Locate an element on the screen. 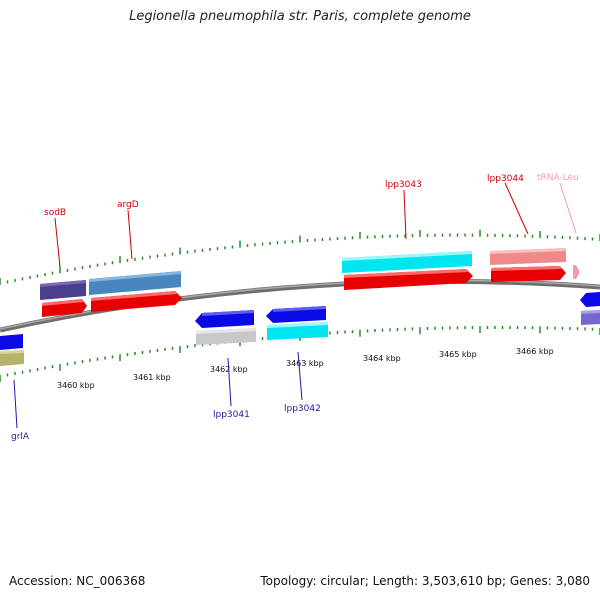 The height and width of the screenshot is (600, 600). label-sodB: sodB is located at coordinates (55, 213).